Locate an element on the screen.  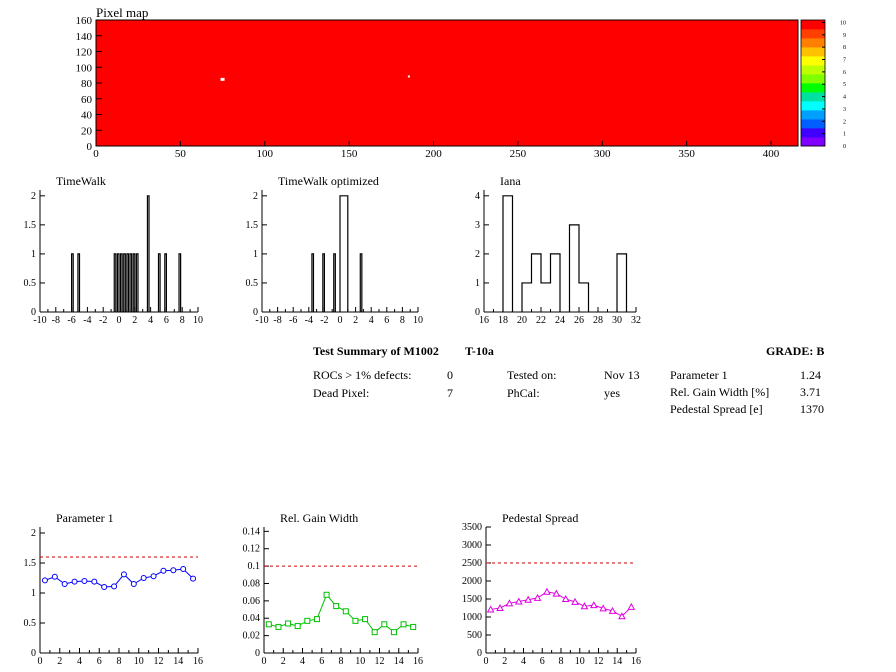
chart-2-y-tick-label: 2 is located at coordinates (477, 254).